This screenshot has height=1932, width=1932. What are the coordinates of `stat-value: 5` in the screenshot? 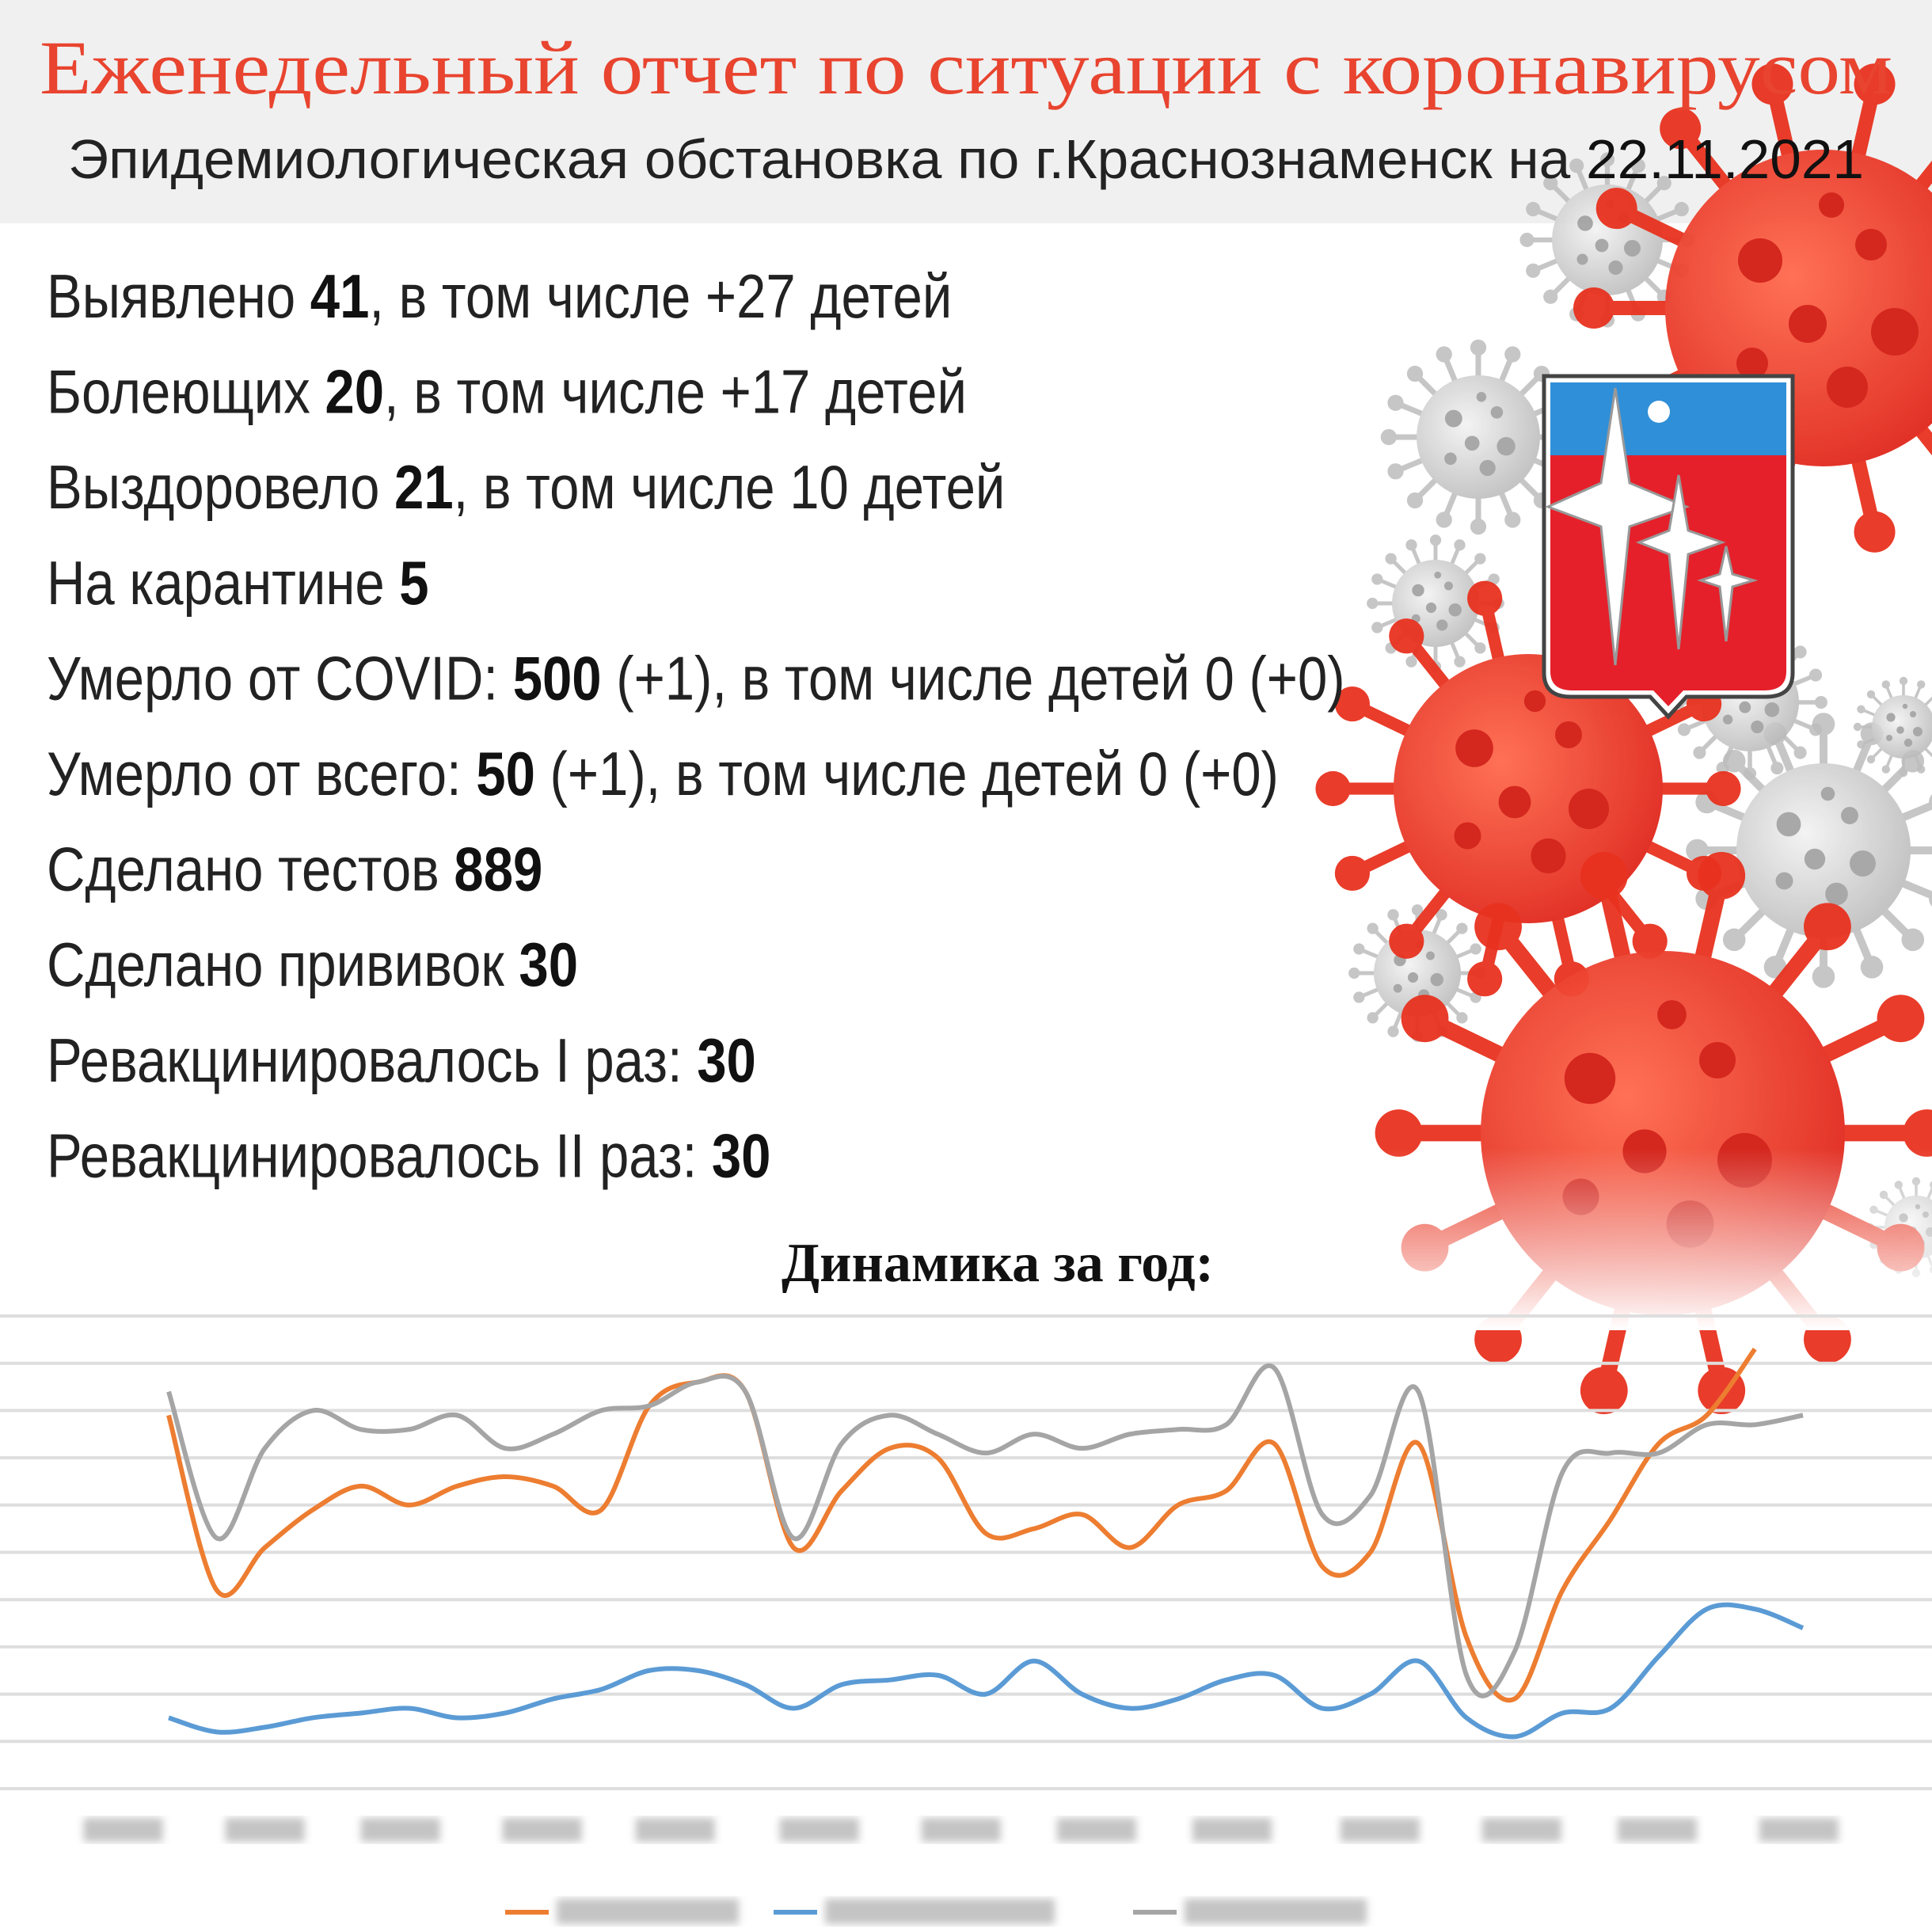 It's located at (414, 583).